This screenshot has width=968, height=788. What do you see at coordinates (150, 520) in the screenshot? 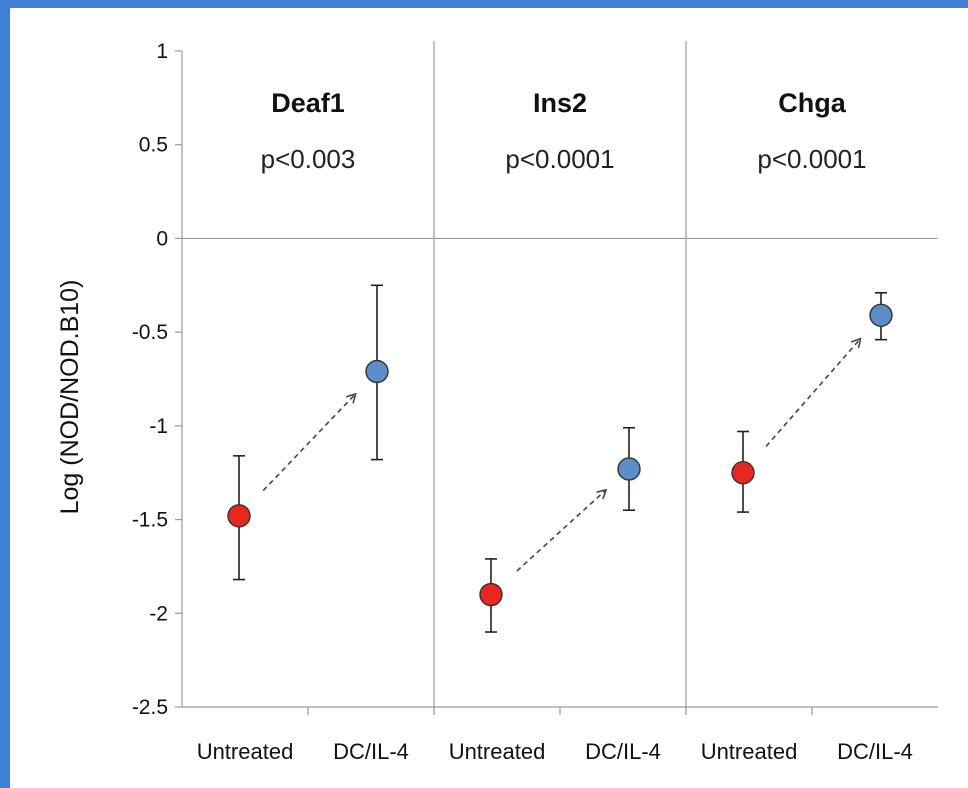
I see `y-tick-label: -1.5` at bounding box center [150, 520].